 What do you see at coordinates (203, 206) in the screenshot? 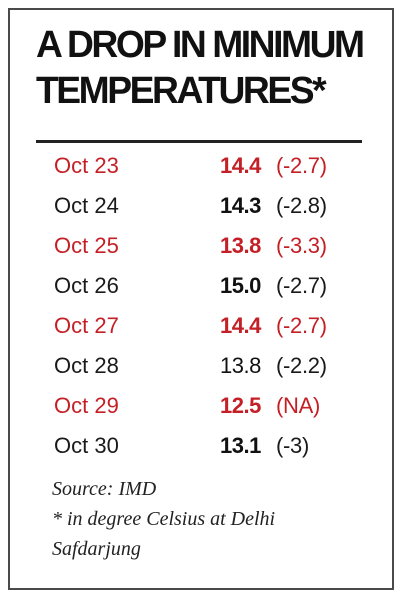
I see `table-row: Oct 24 14.3 (-2.8)` at bounding box center [203, 206].